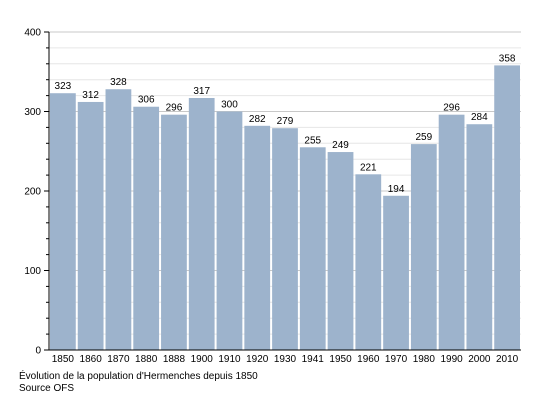 This screenshot has width=550, height=400. What do you see at coordinates (118, 82) in the screenshot?
I see `data-label: 328` at bounding box center [118, 82].